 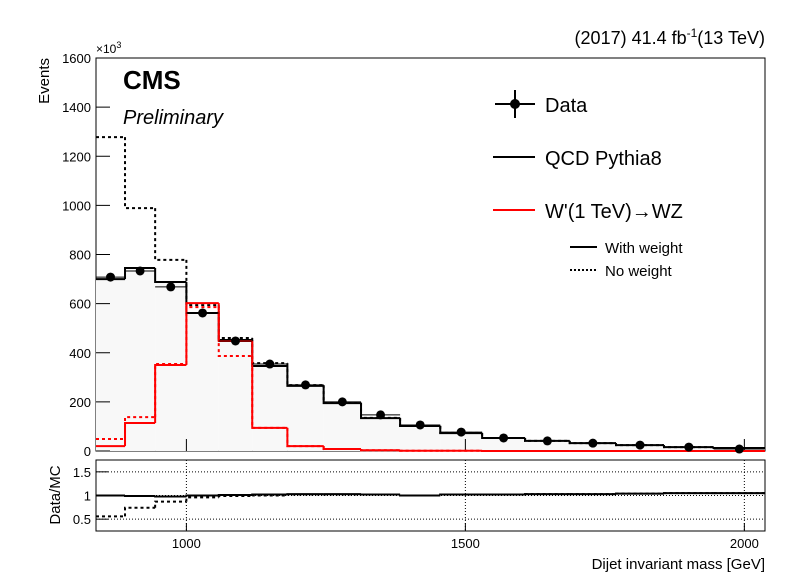 I want to click on y-tick-label: 1600, so click(x=76, y=58).